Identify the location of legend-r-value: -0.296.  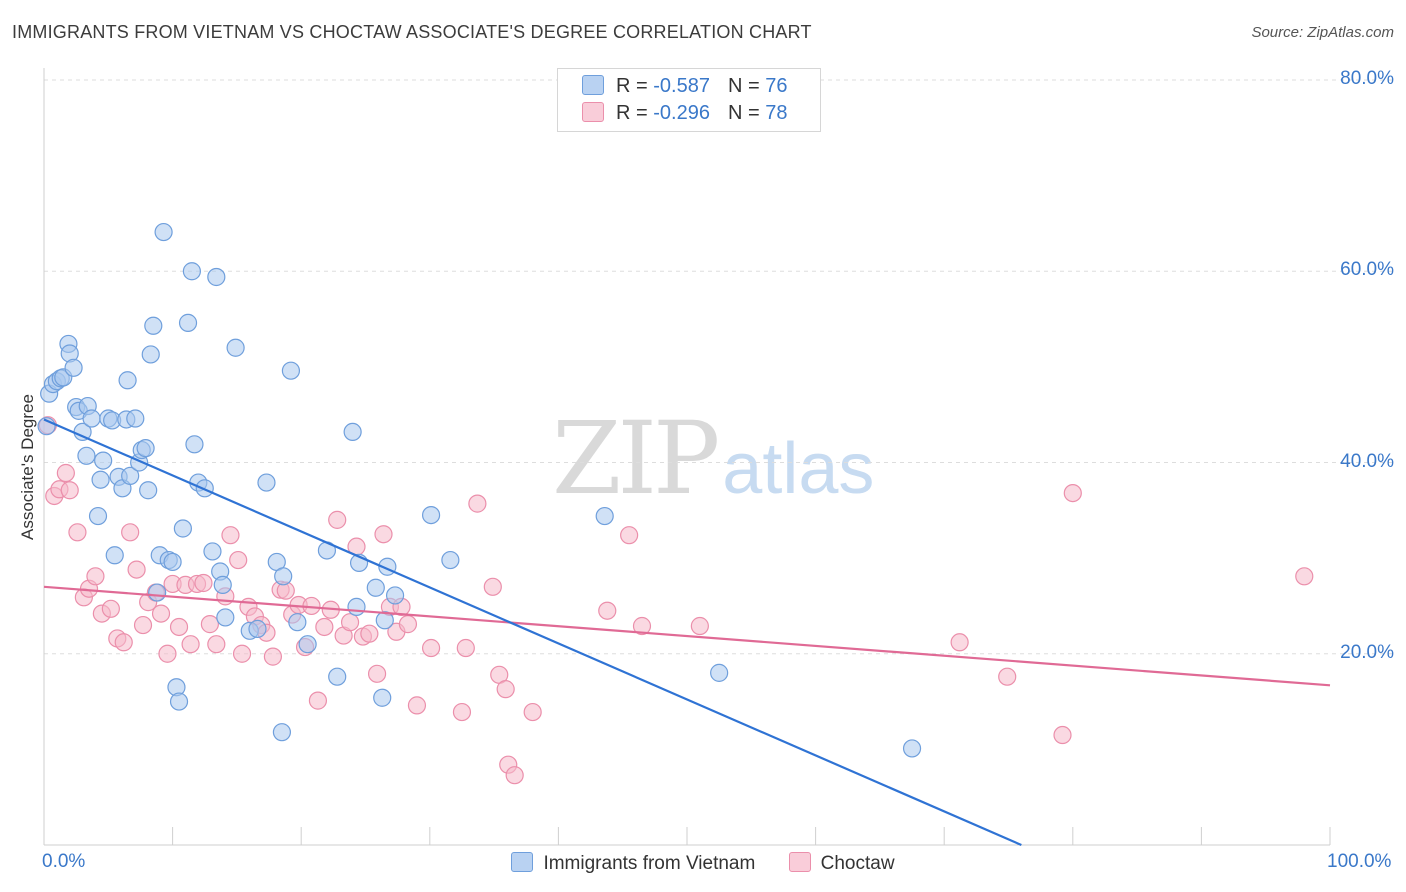
(681, 113).